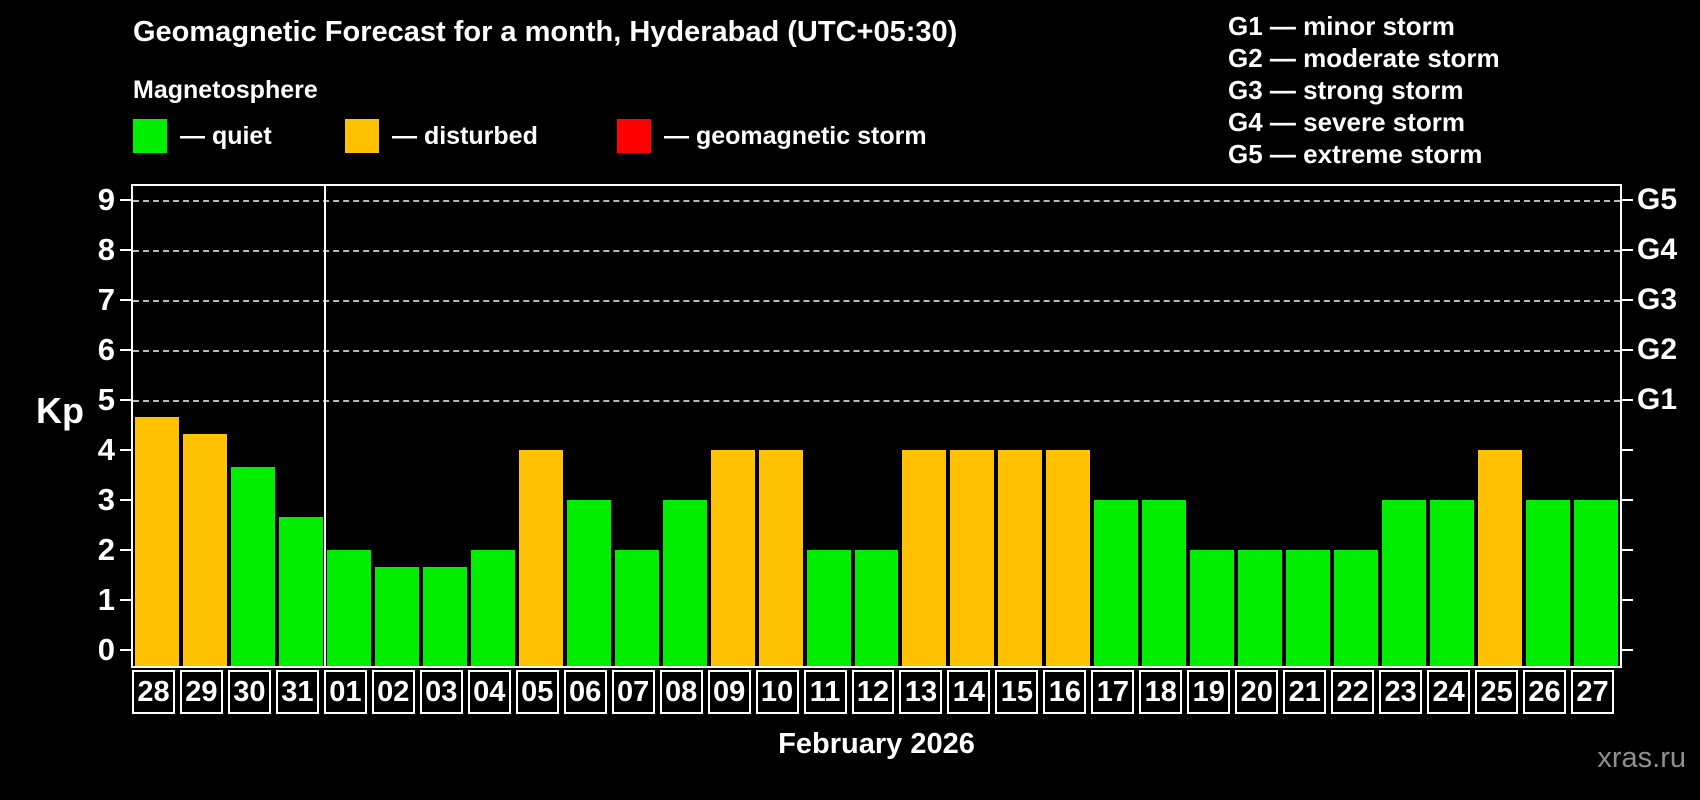 The width and height of the screenshot is (1700, 800). I want to click on watermark: xras.ru, so click(1641, 758).